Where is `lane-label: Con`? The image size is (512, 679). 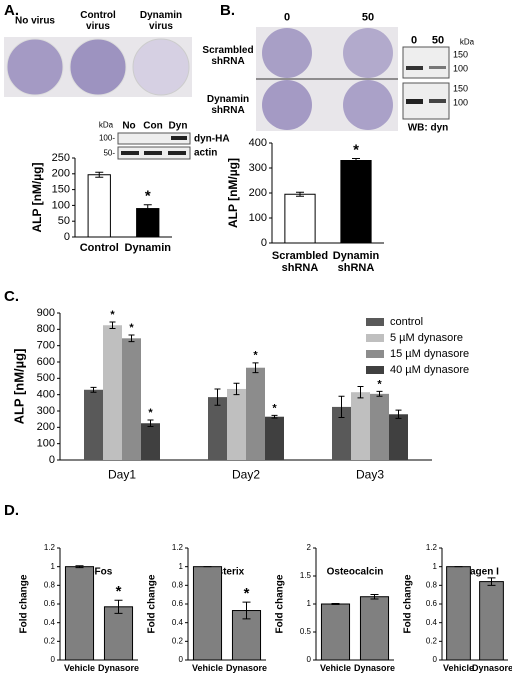
lane-label: Con is located at coordinates (153, 126).